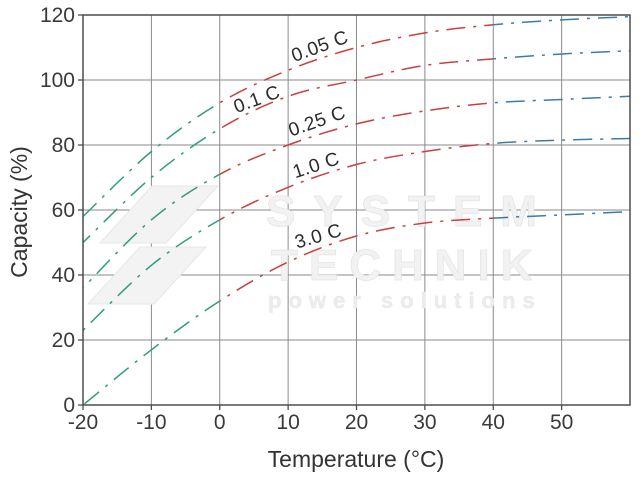 This screenshot has width=644, height=484. What do you see at coordinates (151, 422) in the screenshot?
I see `x-tick-label: -10` at bounding box center [151, 422].